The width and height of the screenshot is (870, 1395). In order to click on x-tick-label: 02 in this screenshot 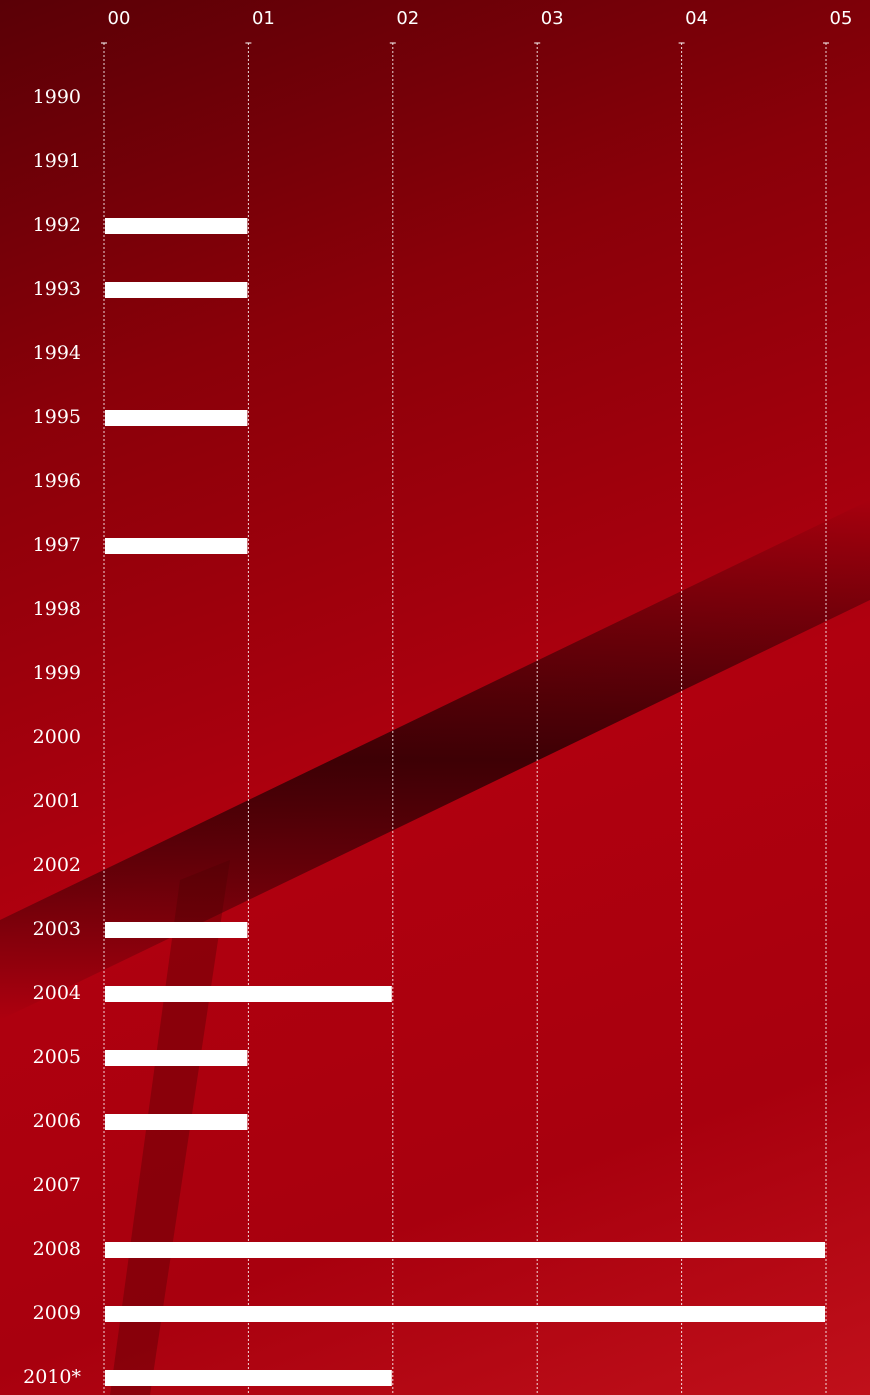, I will do `click(407, 18)`.